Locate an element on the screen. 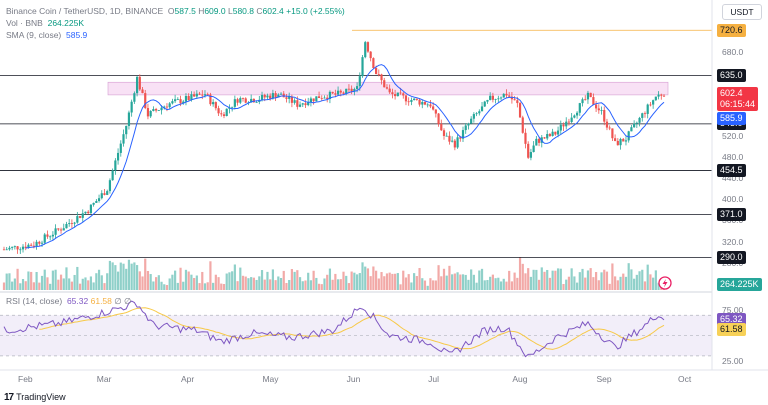 The image size is (768, 405). alert-icon is located at coordinates (665, 283).